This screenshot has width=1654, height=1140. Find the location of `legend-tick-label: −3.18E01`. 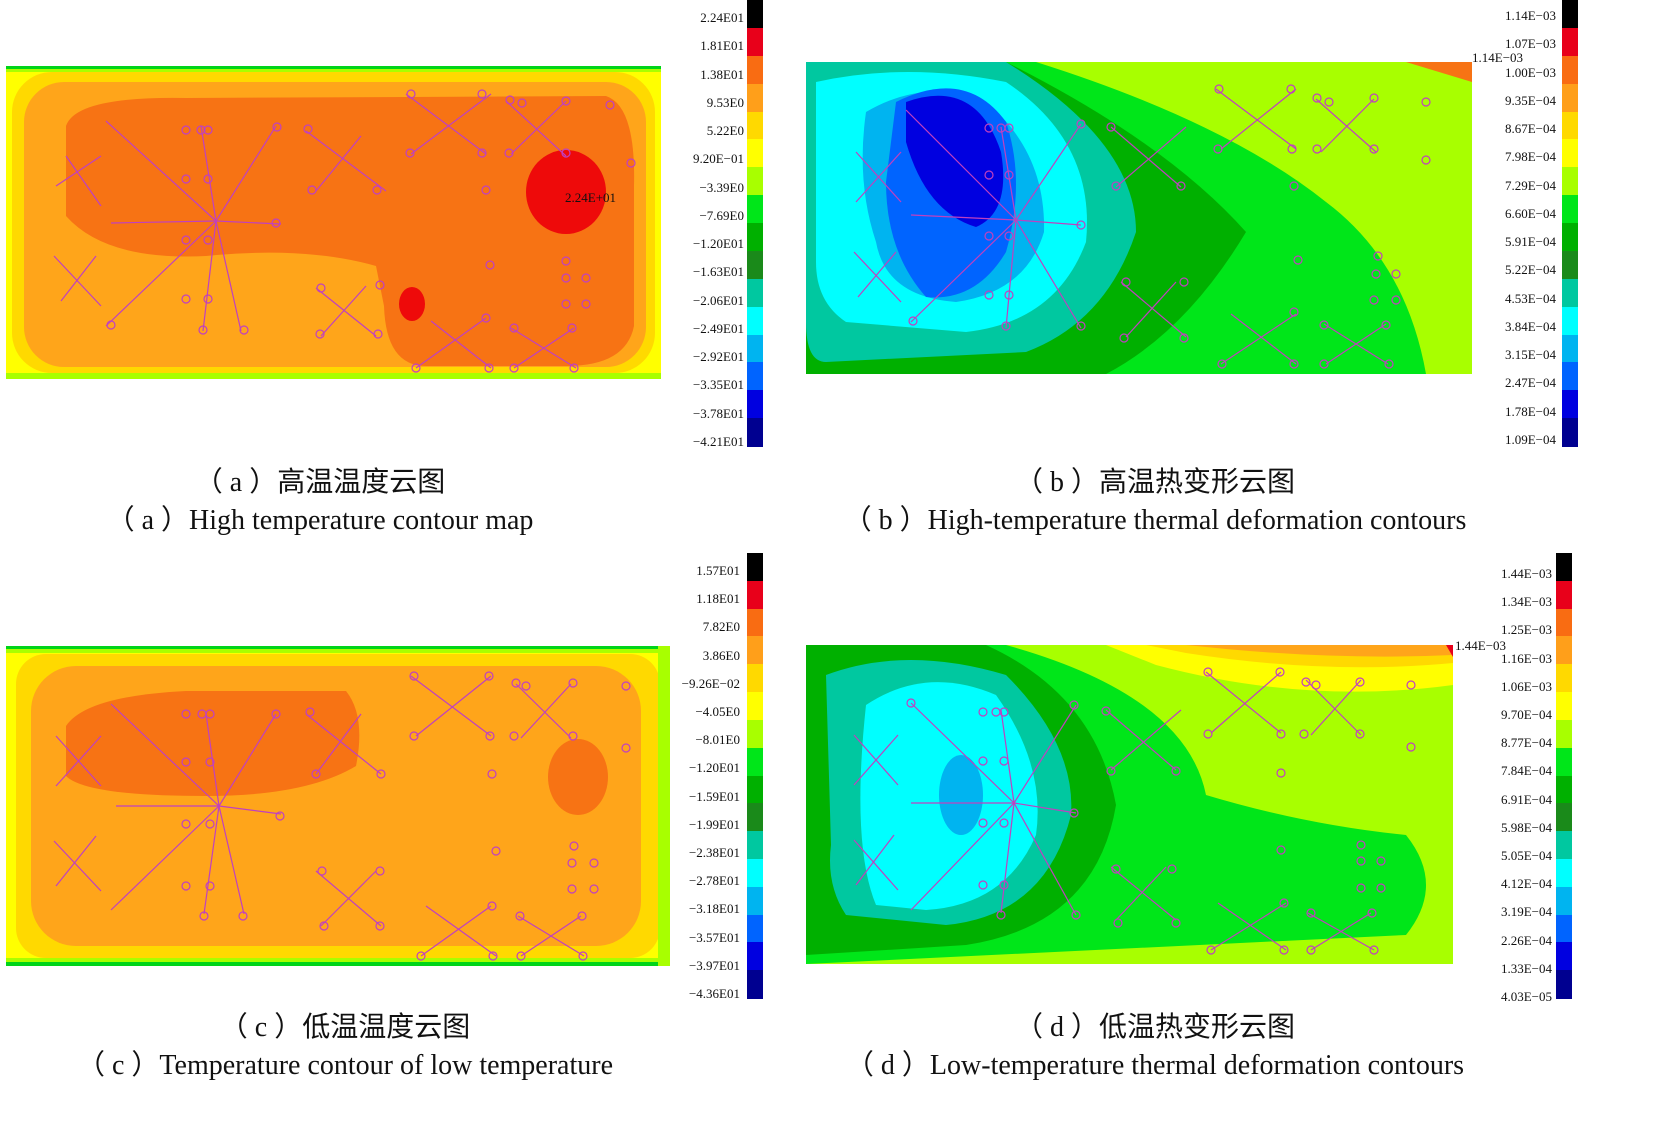

legend-tick-label: −3.18E01 is located at coordinates (714, 909).